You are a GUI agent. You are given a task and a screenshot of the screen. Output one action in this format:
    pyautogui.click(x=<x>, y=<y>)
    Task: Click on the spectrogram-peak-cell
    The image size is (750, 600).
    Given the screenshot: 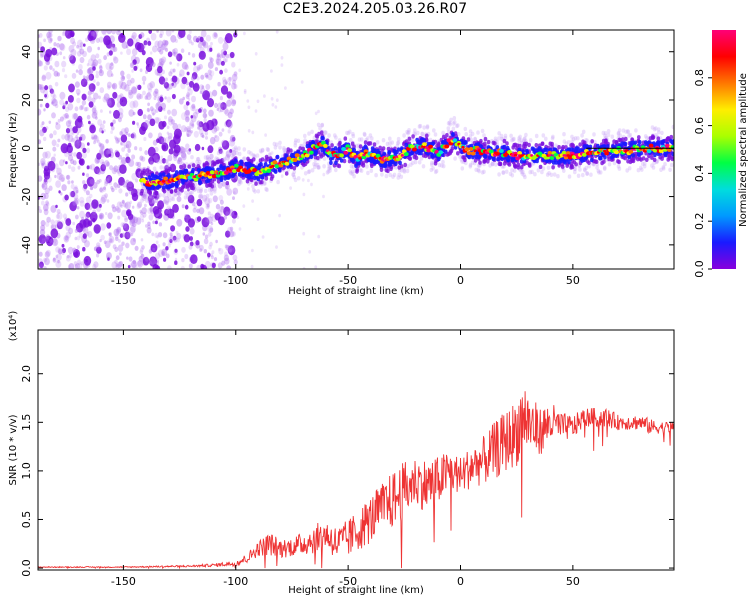 What is the action you would take?
    pyautogui.click(x=497, y=153)
    